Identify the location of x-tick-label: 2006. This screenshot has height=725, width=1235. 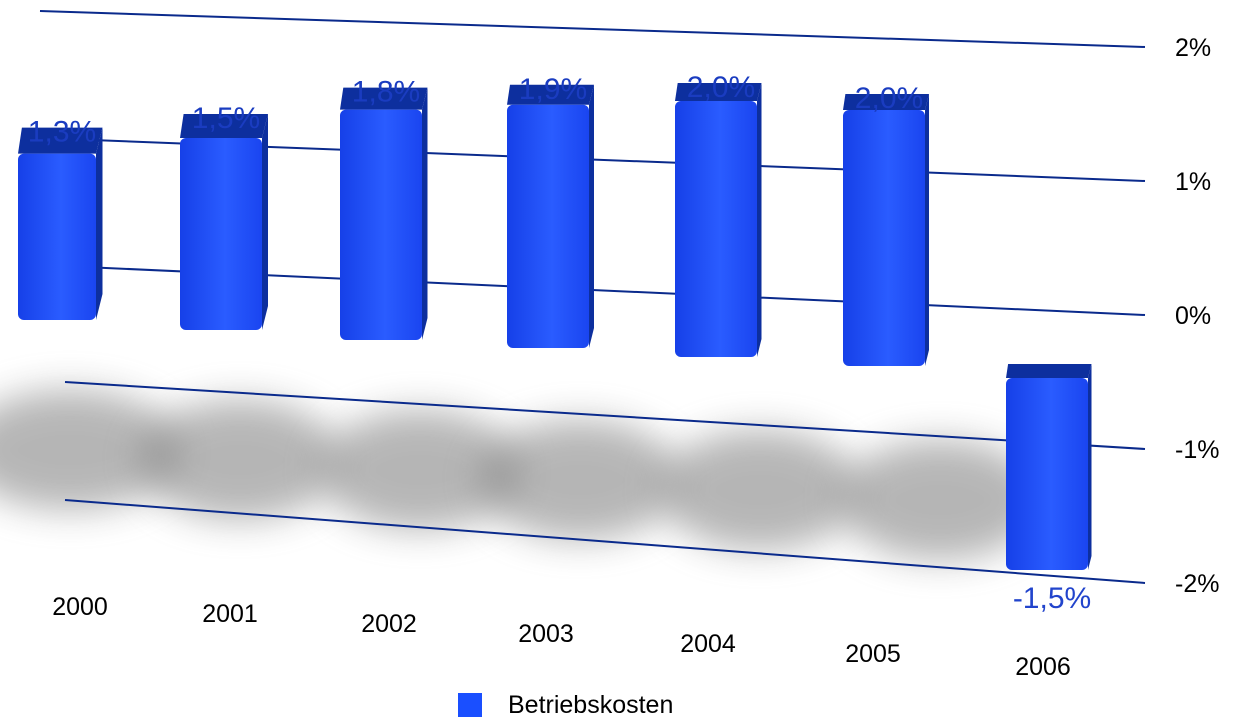
(1043, 667).